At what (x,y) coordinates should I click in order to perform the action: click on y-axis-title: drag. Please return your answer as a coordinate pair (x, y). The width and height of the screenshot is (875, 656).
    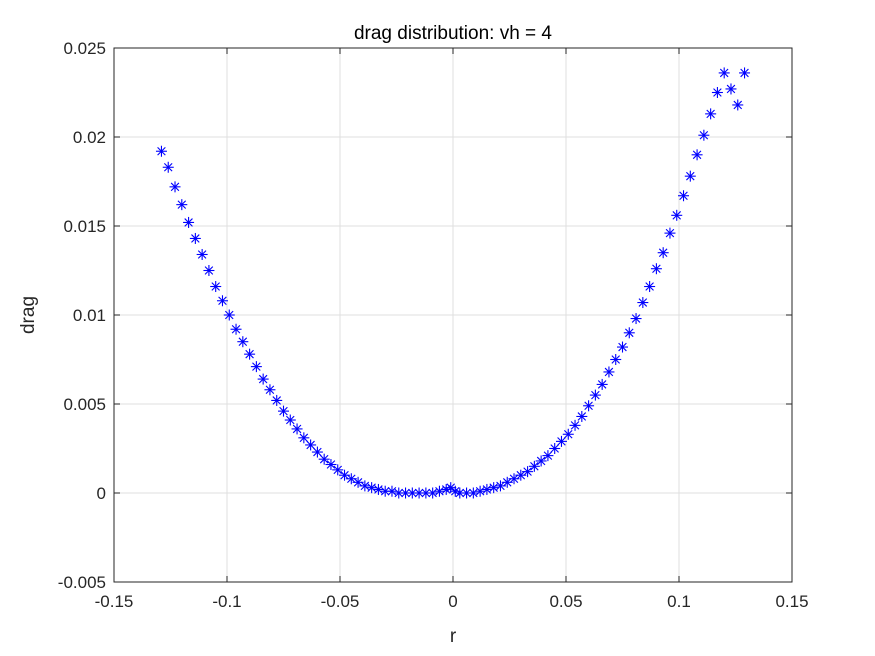
    Looking at the image, I should click on (28, 315).